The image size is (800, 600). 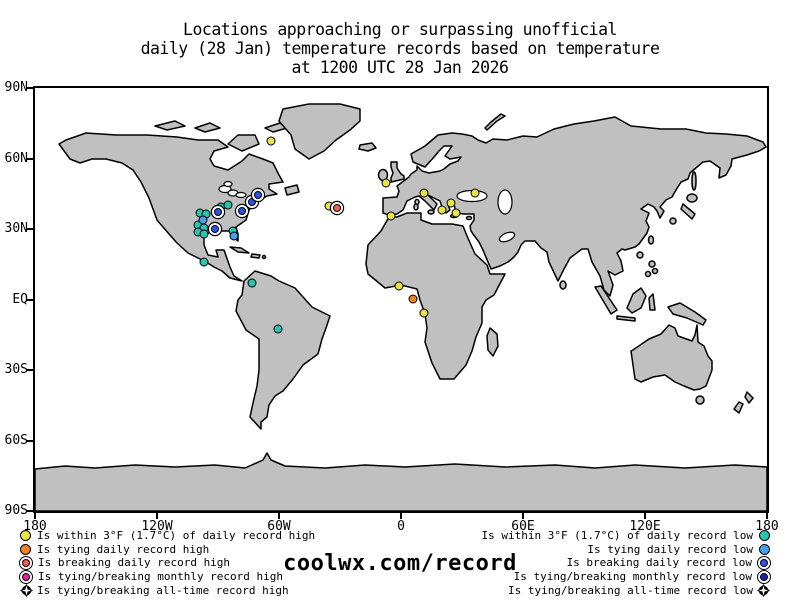 I want to click on lon-label-60w-2: 60W, so click(x=279, y=526).